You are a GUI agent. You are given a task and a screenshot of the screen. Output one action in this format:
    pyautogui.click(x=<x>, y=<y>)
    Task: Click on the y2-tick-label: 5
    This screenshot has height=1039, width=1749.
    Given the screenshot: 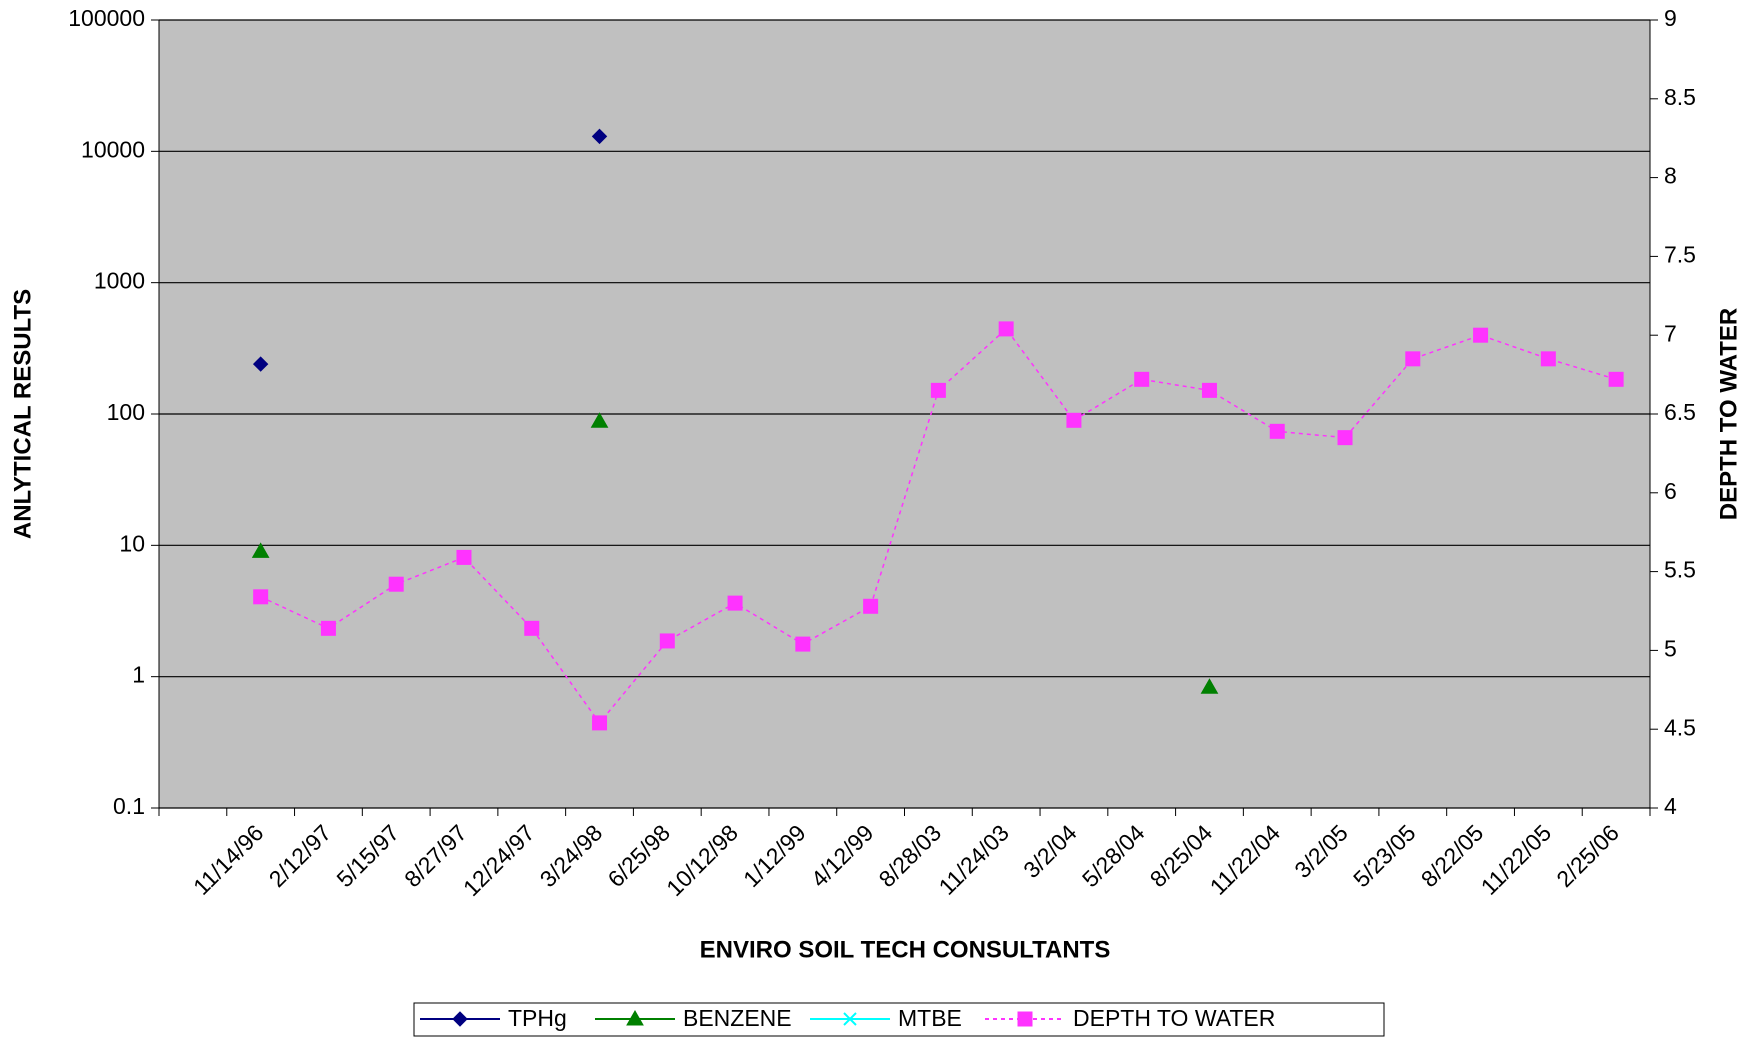 What is the action you would take?
    pyautogui.click(x=1670, y=648)
    